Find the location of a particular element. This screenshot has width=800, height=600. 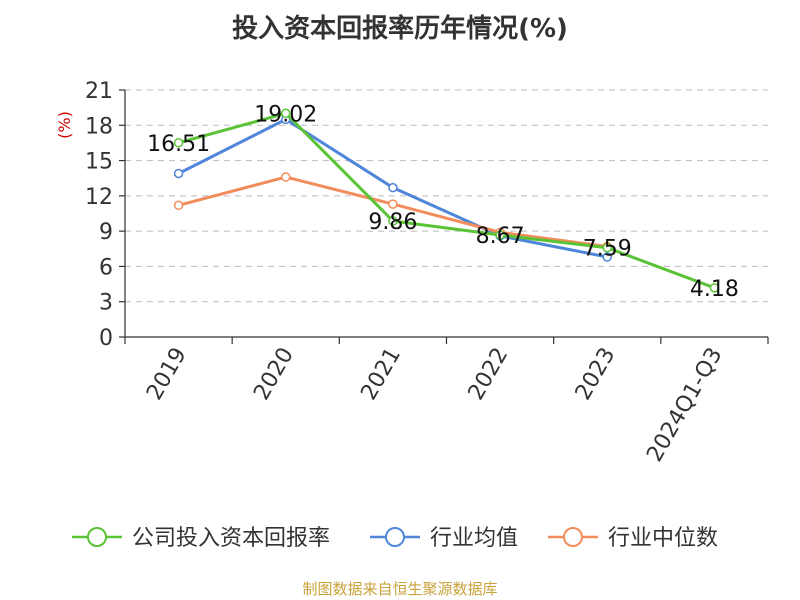

legend-item-2: 行业中位数 is located at coordinates (633, 538).